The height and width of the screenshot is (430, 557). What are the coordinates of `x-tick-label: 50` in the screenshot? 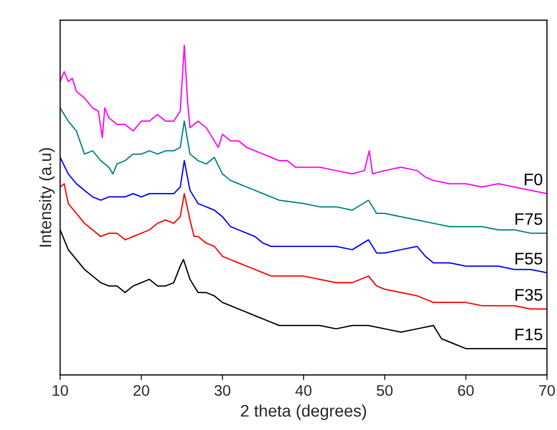 It's located at (384, 390).